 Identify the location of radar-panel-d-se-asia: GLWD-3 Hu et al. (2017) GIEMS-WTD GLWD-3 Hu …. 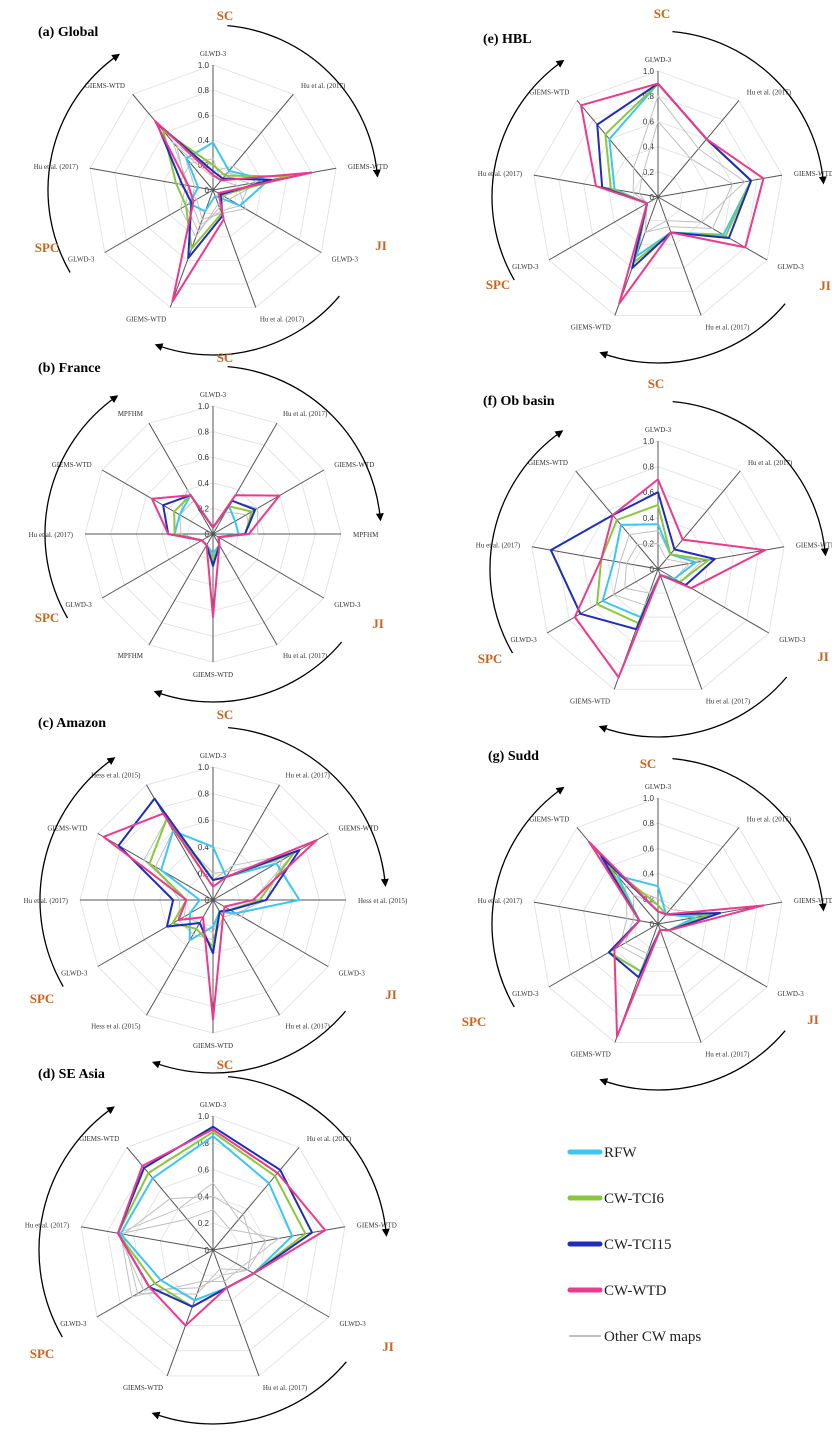
(211, 1241).